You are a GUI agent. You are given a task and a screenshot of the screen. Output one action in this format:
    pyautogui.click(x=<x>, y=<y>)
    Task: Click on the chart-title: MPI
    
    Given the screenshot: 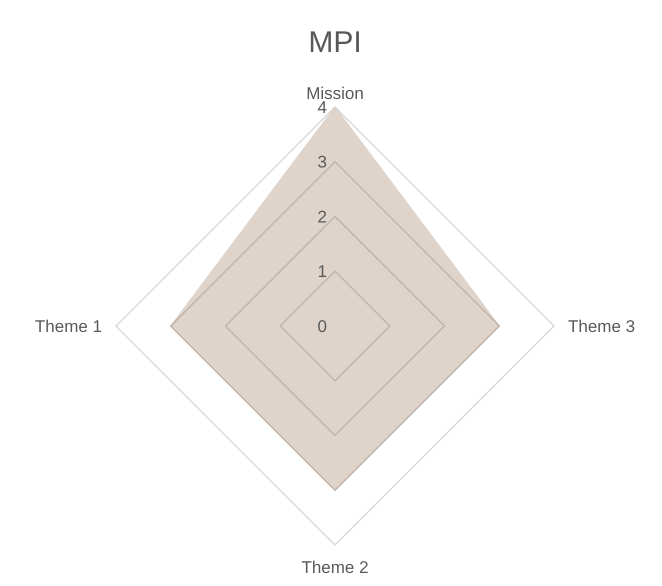 What is the action you would take?
    pyautogui.click(x=335, y=42)
    